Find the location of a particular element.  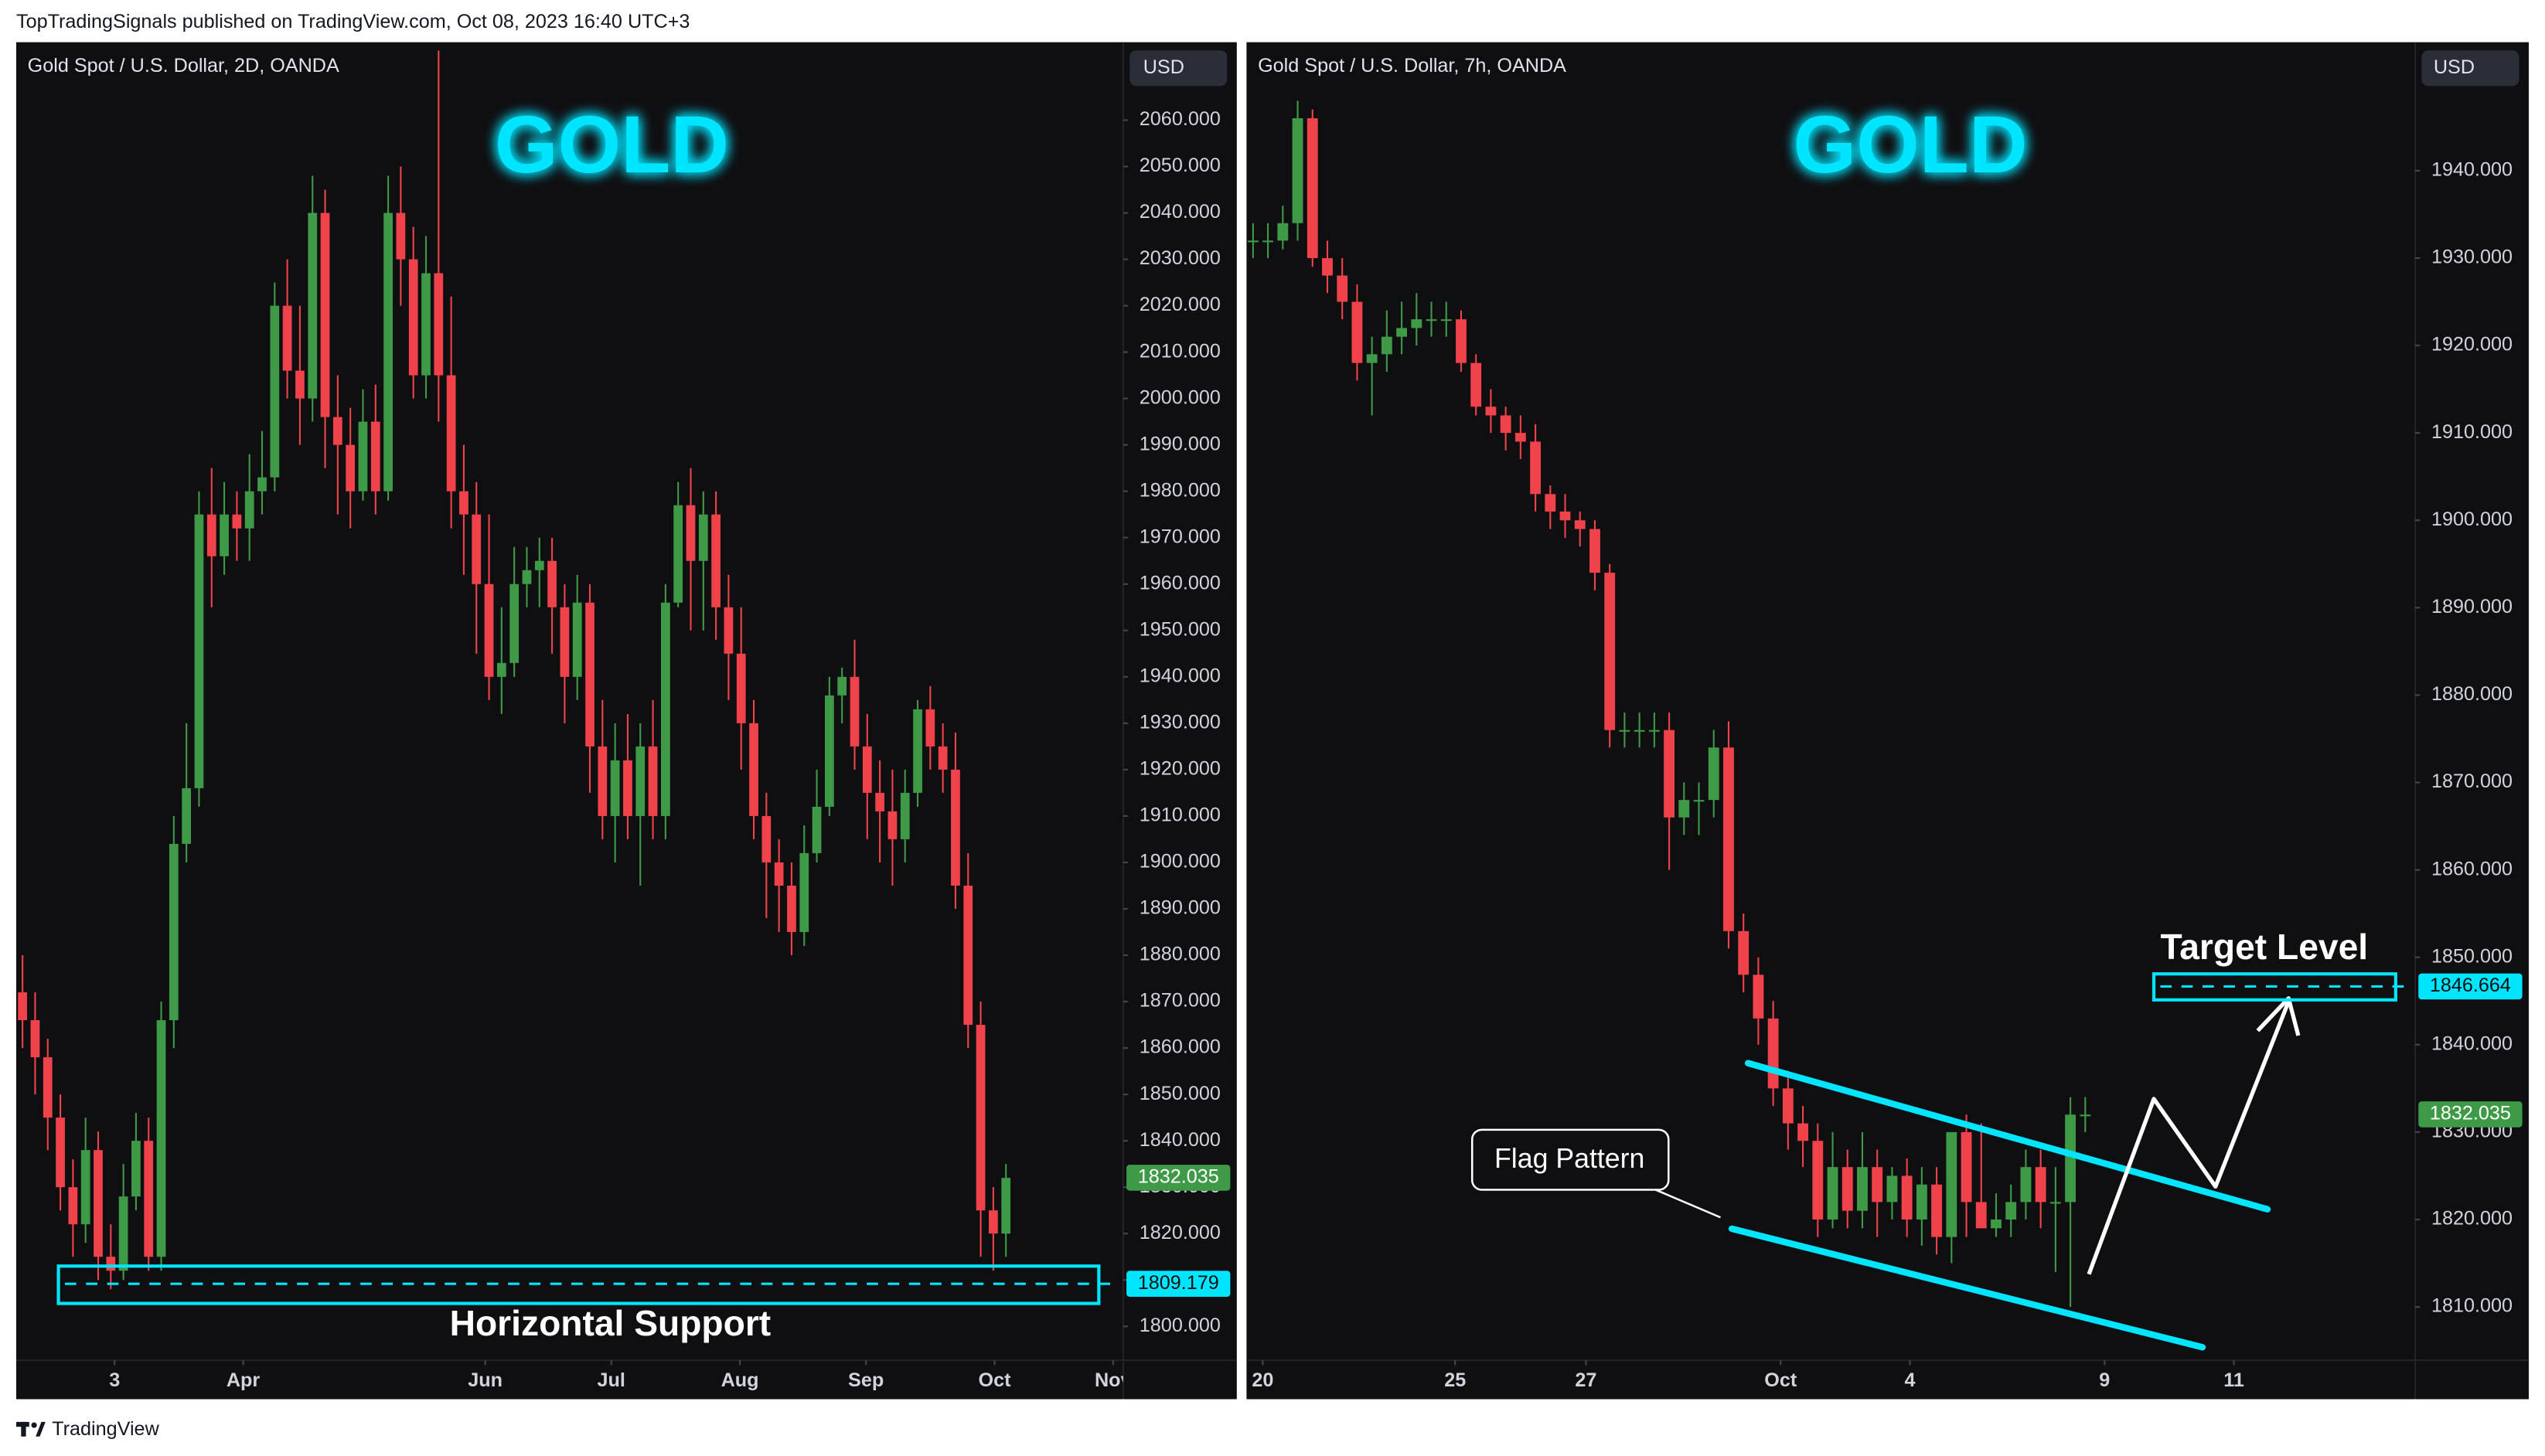

y-tick-label: 1990.000 is located at coordinates (1180, 444).